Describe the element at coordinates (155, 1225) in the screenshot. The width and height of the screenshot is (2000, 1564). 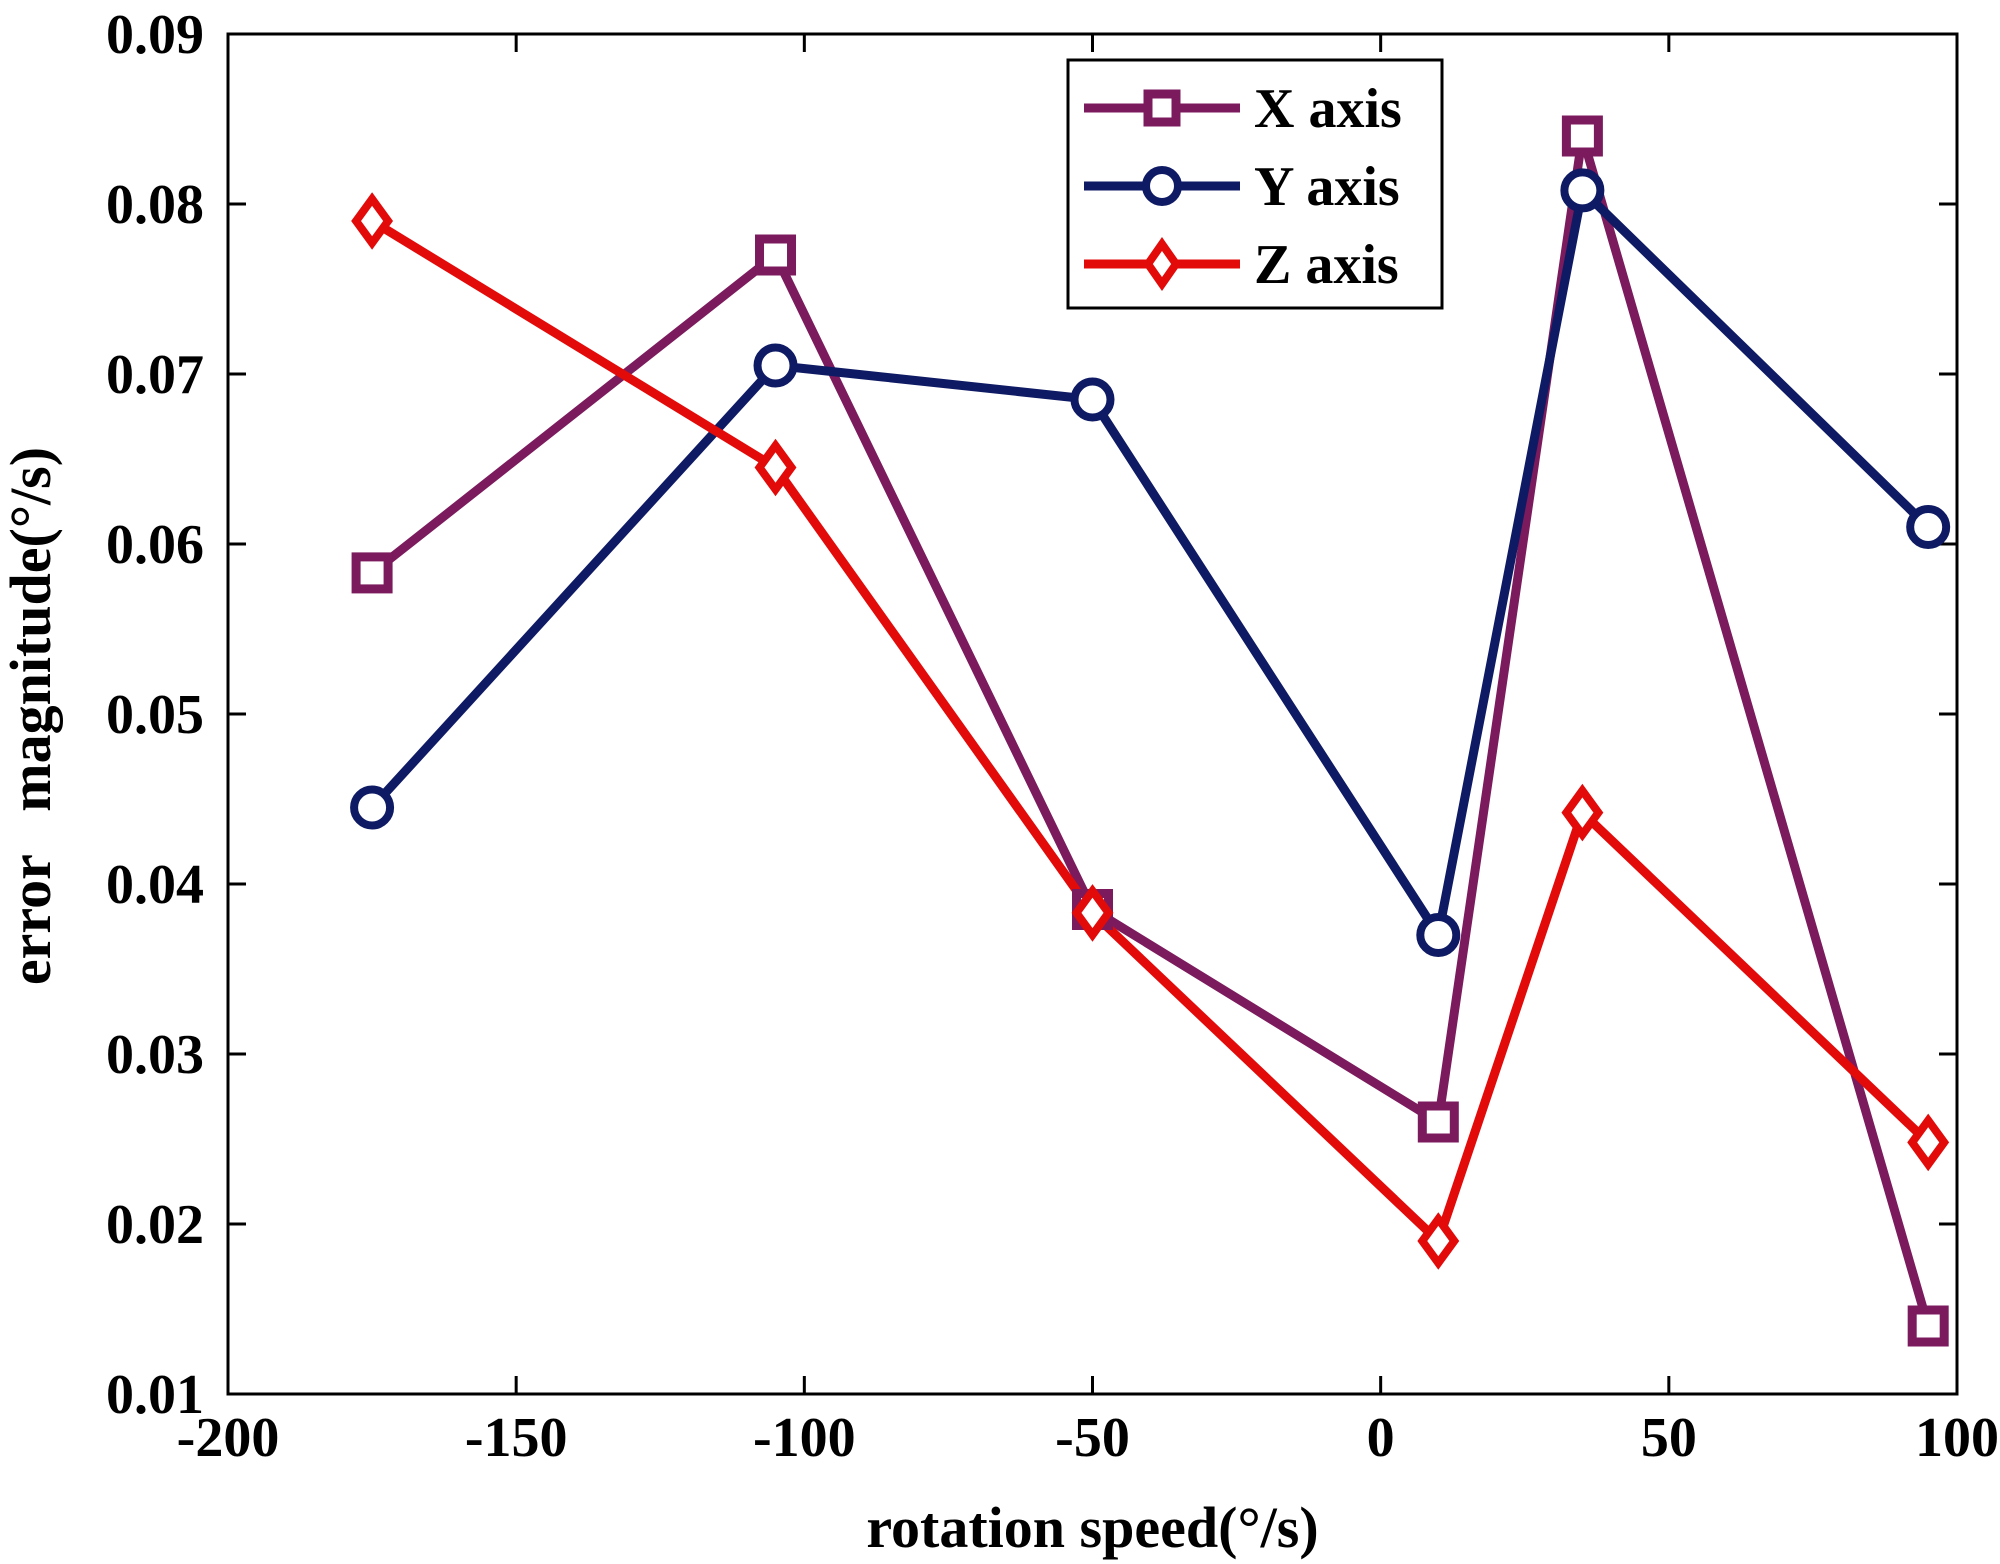
I see `y-tick-label: 0.02` at that location.